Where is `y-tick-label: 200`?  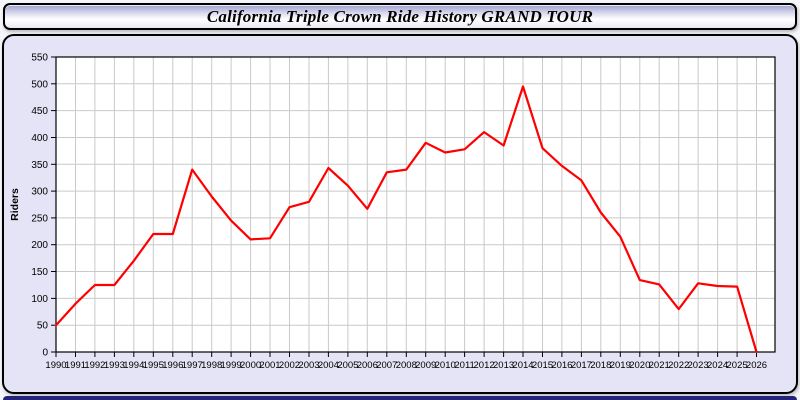 y-tick-label: 200 is located at coordinates (39, 245).